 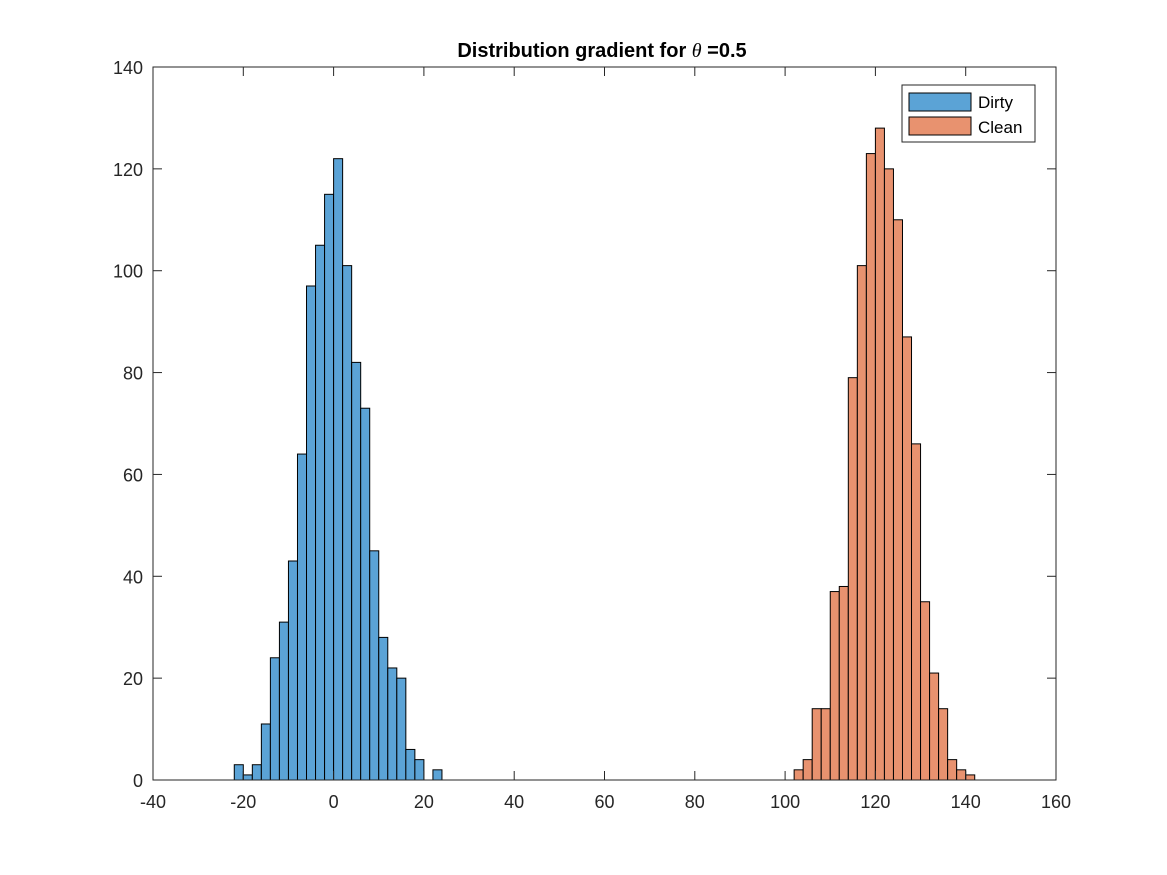 What do you see at coordinates (153, 802) in the screenshot?
I see `x-tick-label: -40` at bounding box center [153, 802].